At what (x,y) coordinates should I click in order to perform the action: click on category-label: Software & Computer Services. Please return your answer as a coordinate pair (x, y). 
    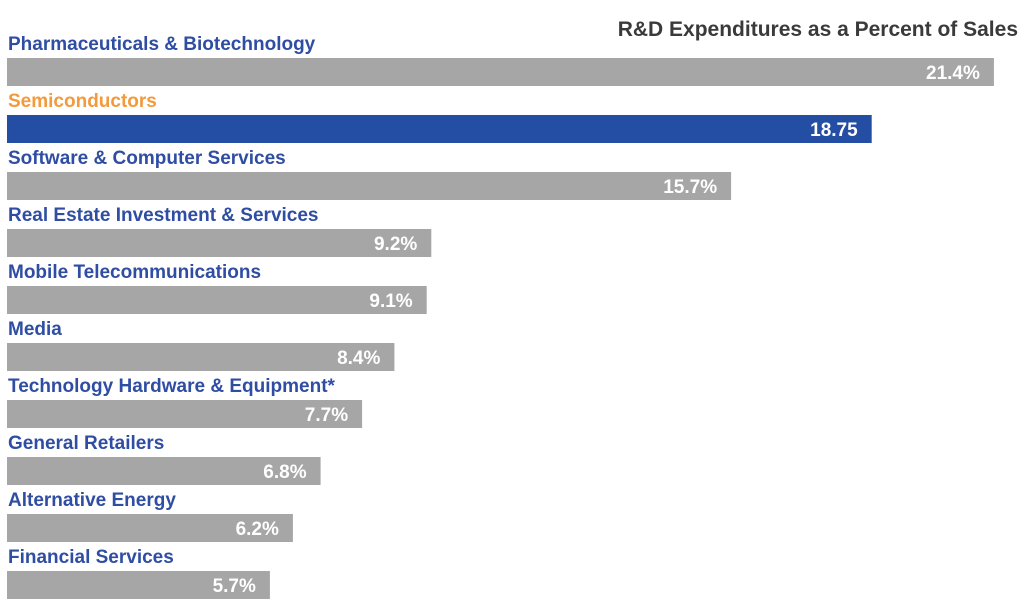
    Looking at the image, I should click on (147, 158).